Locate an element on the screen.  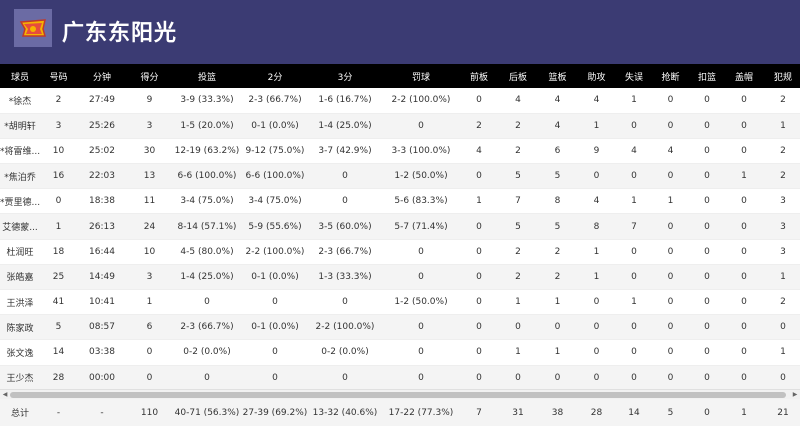
column-header: 球员 is located at coordinates (19, 77).